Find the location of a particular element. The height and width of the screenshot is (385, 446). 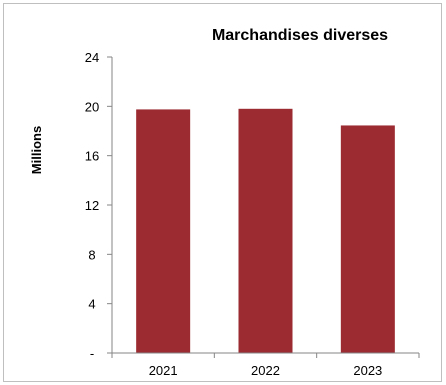

y-tick-label: 4 is located at coordinates (91, 304).